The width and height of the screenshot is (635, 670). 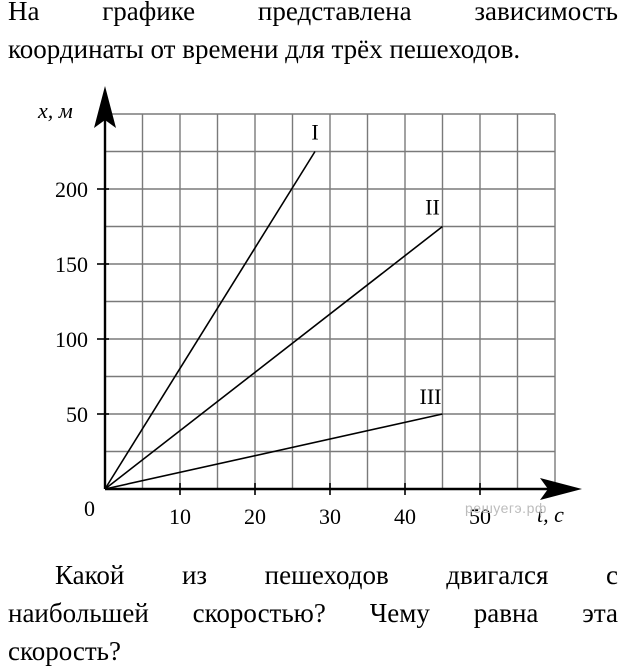 What do you see at coordinates (561, 489) in the screenshot?
I see `x-axis-arrow` at bounding box center [561, 489].